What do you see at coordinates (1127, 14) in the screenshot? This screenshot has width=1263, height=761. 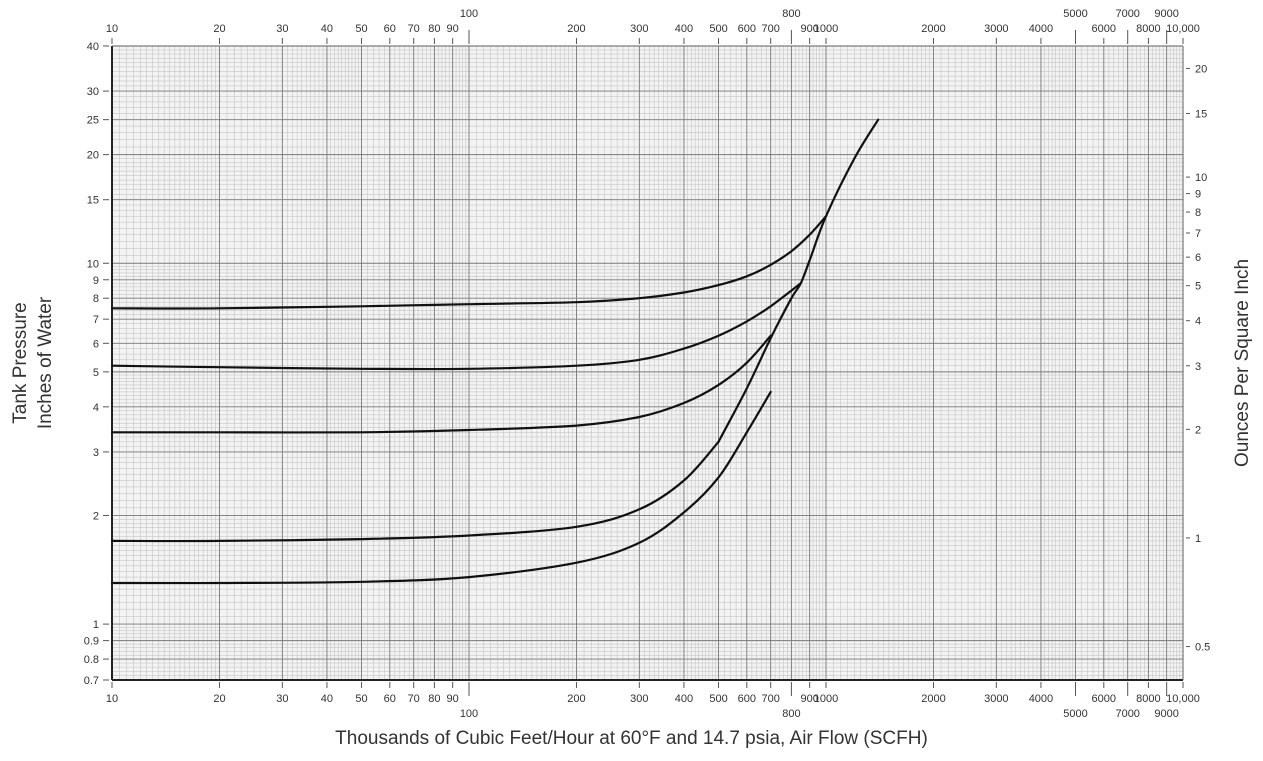 I see `x-tick-label-top: 7000` at bounding box center [1127, 14].